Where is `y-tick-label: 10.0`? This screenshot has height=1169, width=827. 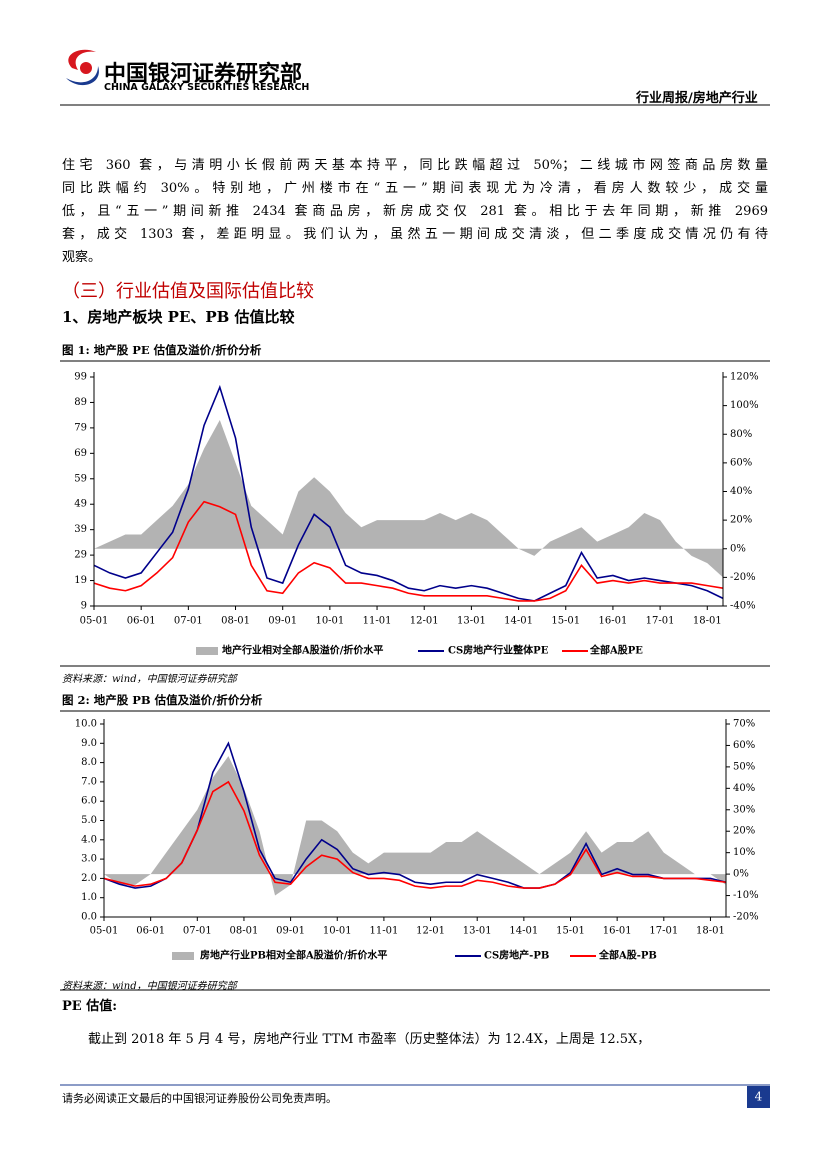 y-tick-label: 10.0 is located at coordinates (86, 724).